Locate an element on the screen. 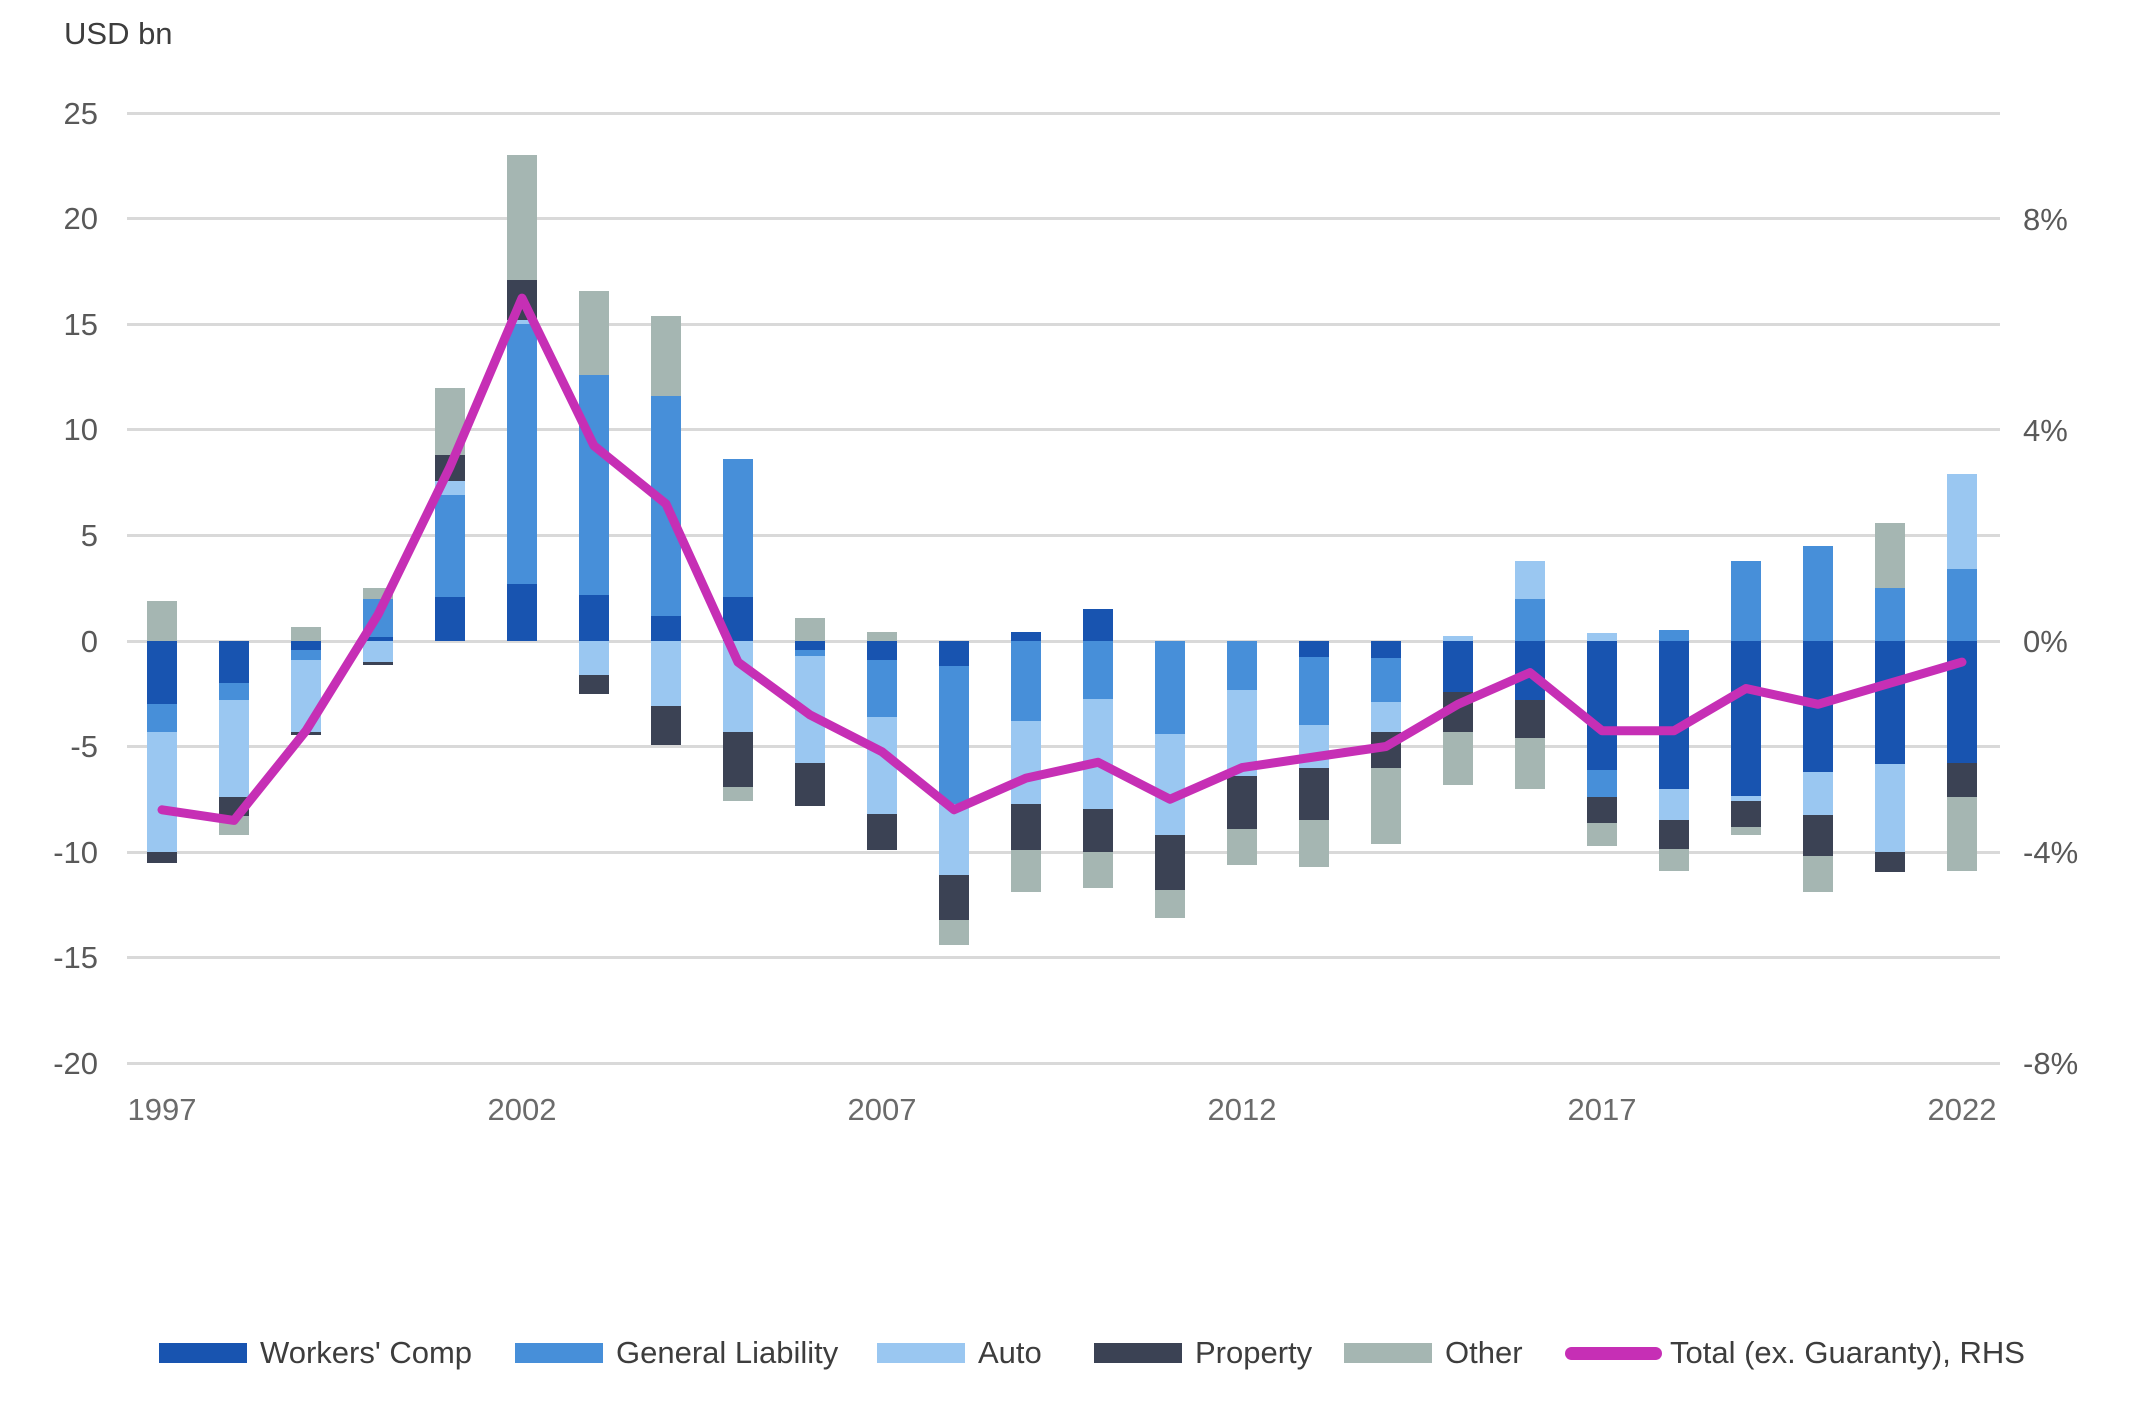  legend-label: Auto is located at coordinates (1010, 1352).